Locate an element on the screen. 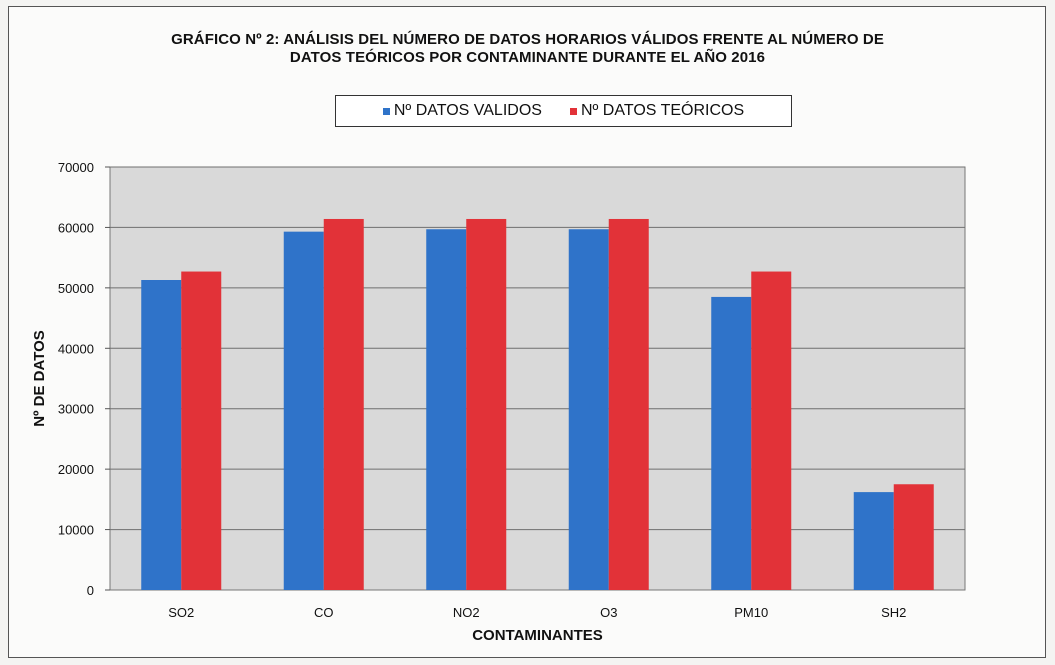 The height and width of the screenshot is (665, 1055). x-tick-label: PM10 is located at coordinates (751, 612).